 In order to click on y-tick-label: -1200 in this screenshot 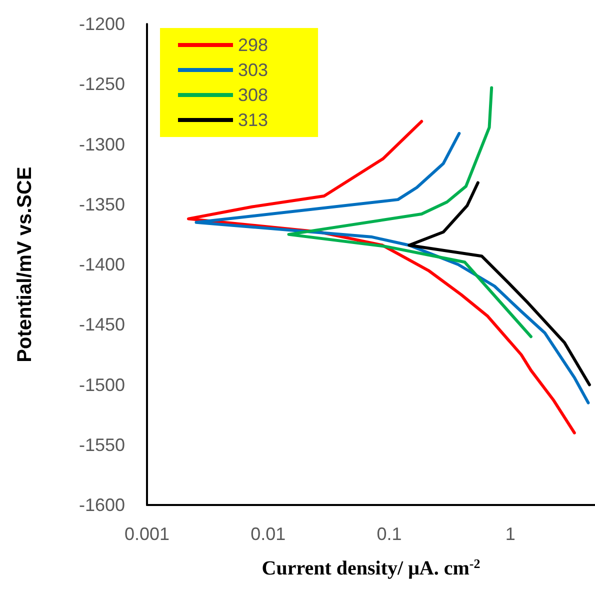, I will do `click(101, 24)`.